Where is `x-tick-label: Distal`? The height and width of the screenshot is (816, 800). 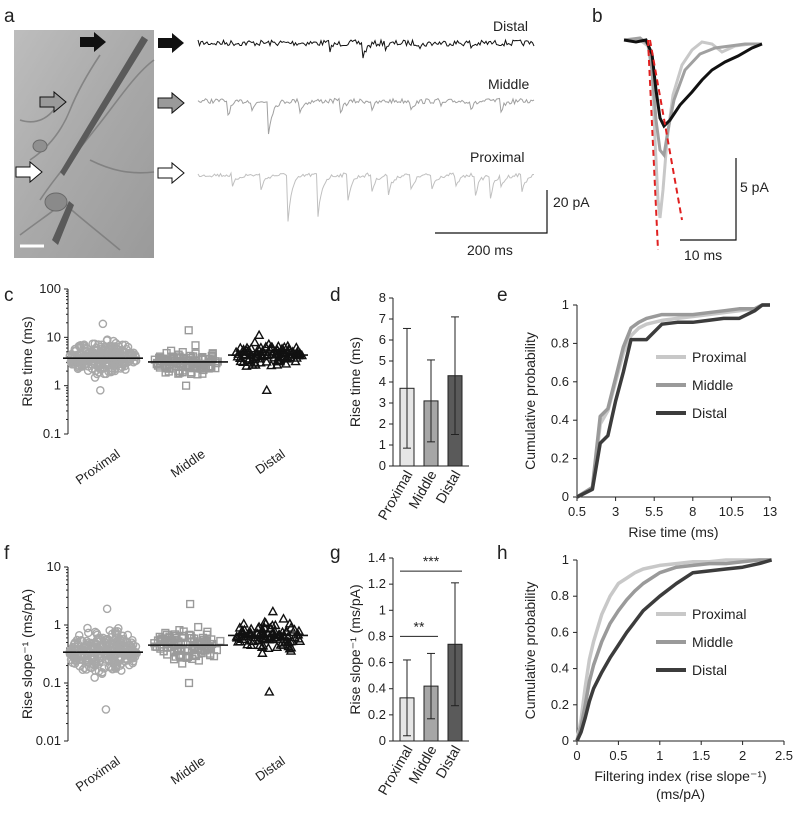 x-tick-label: Distal is located at coordinates (447, 762).